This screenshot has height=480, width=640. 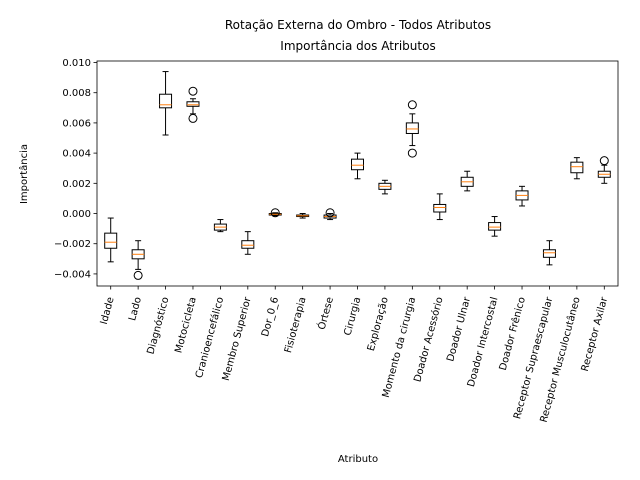 I want to click on y-axis-title: Importância, so click(x=24, y=174).